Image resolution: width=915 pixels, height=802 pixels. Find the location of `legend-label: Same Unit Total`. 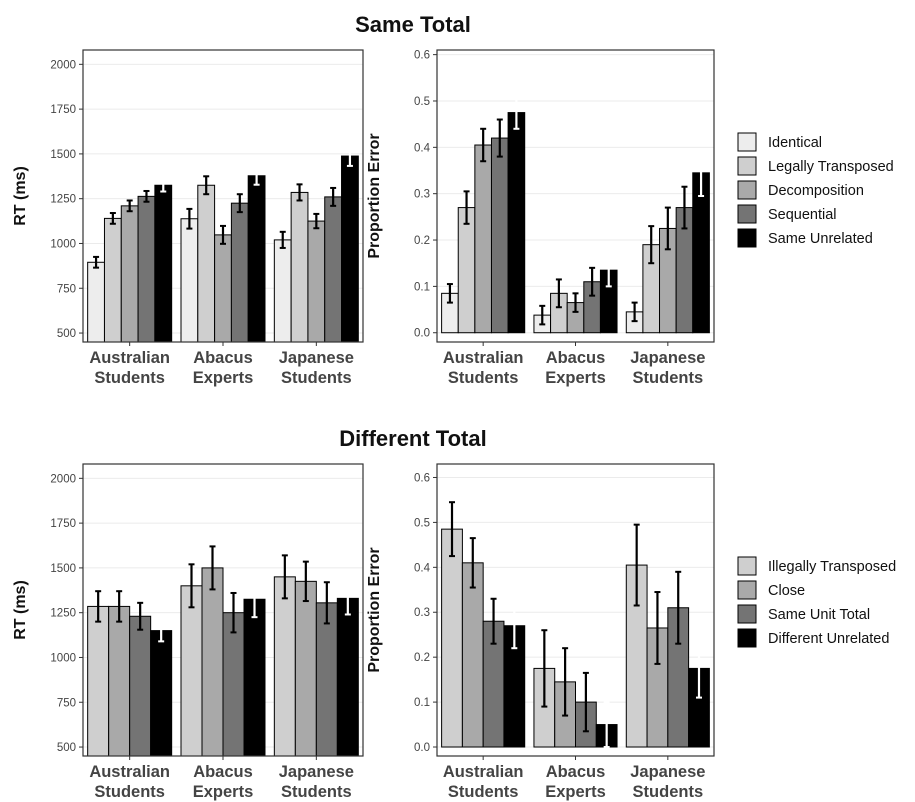

legend-label: Same Unit Total is located at coordinates (819, 615).